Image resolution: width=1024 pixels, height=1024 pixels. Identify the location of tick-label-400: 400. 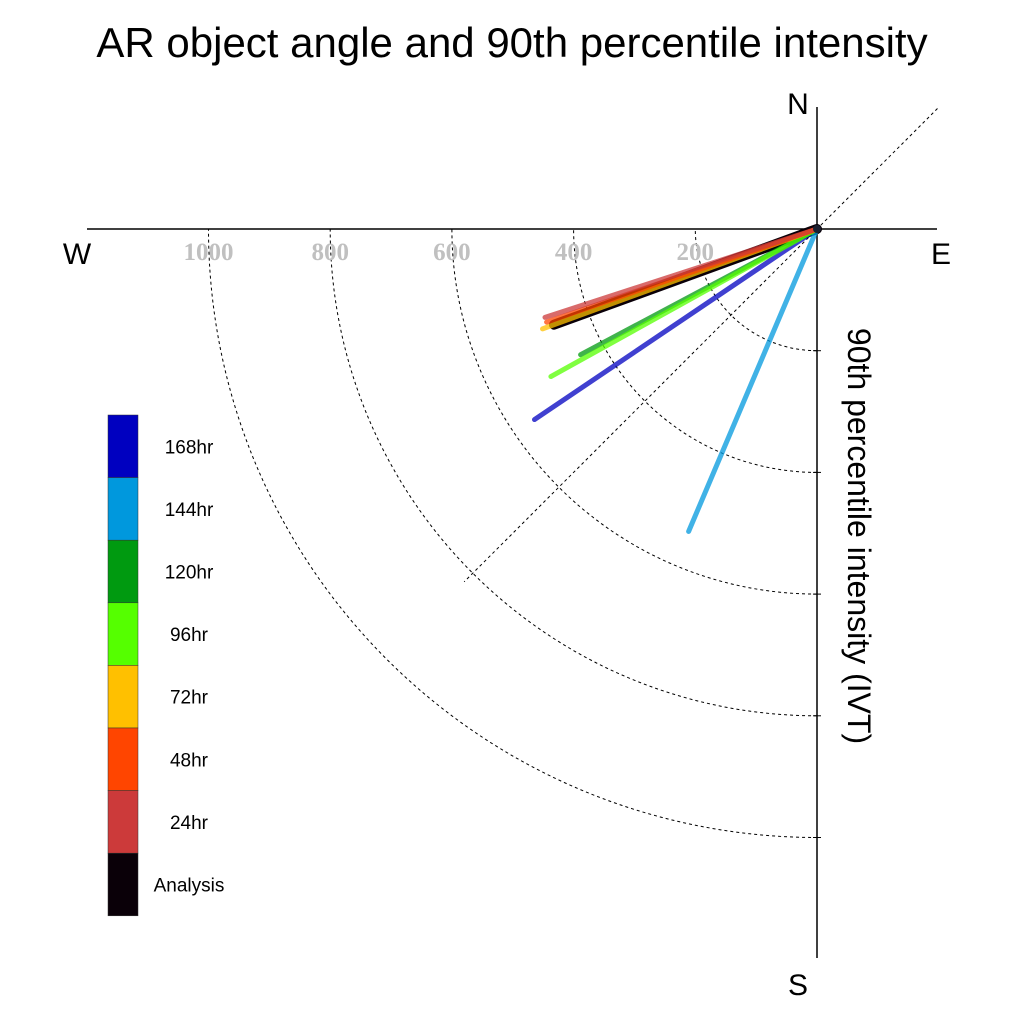
(574, 252).